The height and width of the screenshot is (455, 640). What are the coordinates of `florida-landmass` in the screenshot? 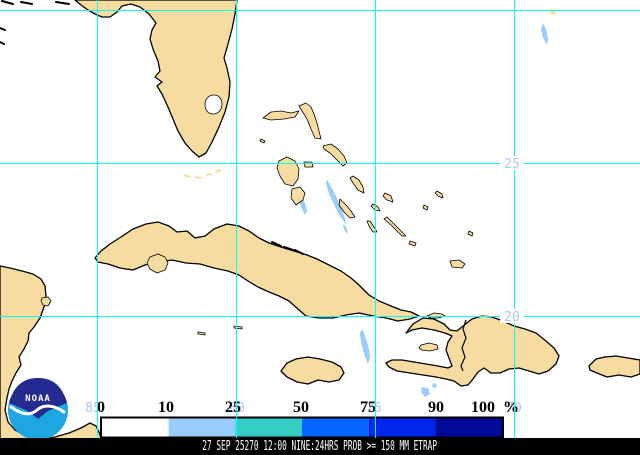 It's located at (156, 79).